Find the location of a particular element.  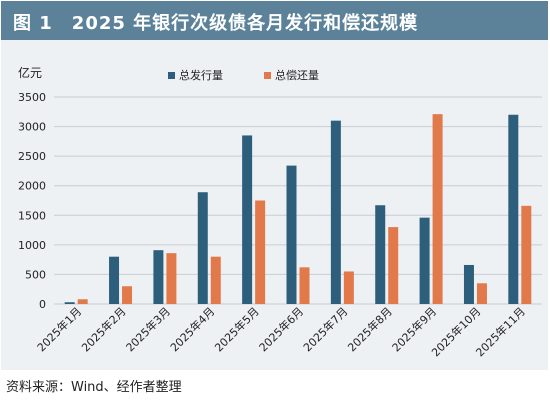

y-tick-label: 1500 is located at coordinates (32, 215).